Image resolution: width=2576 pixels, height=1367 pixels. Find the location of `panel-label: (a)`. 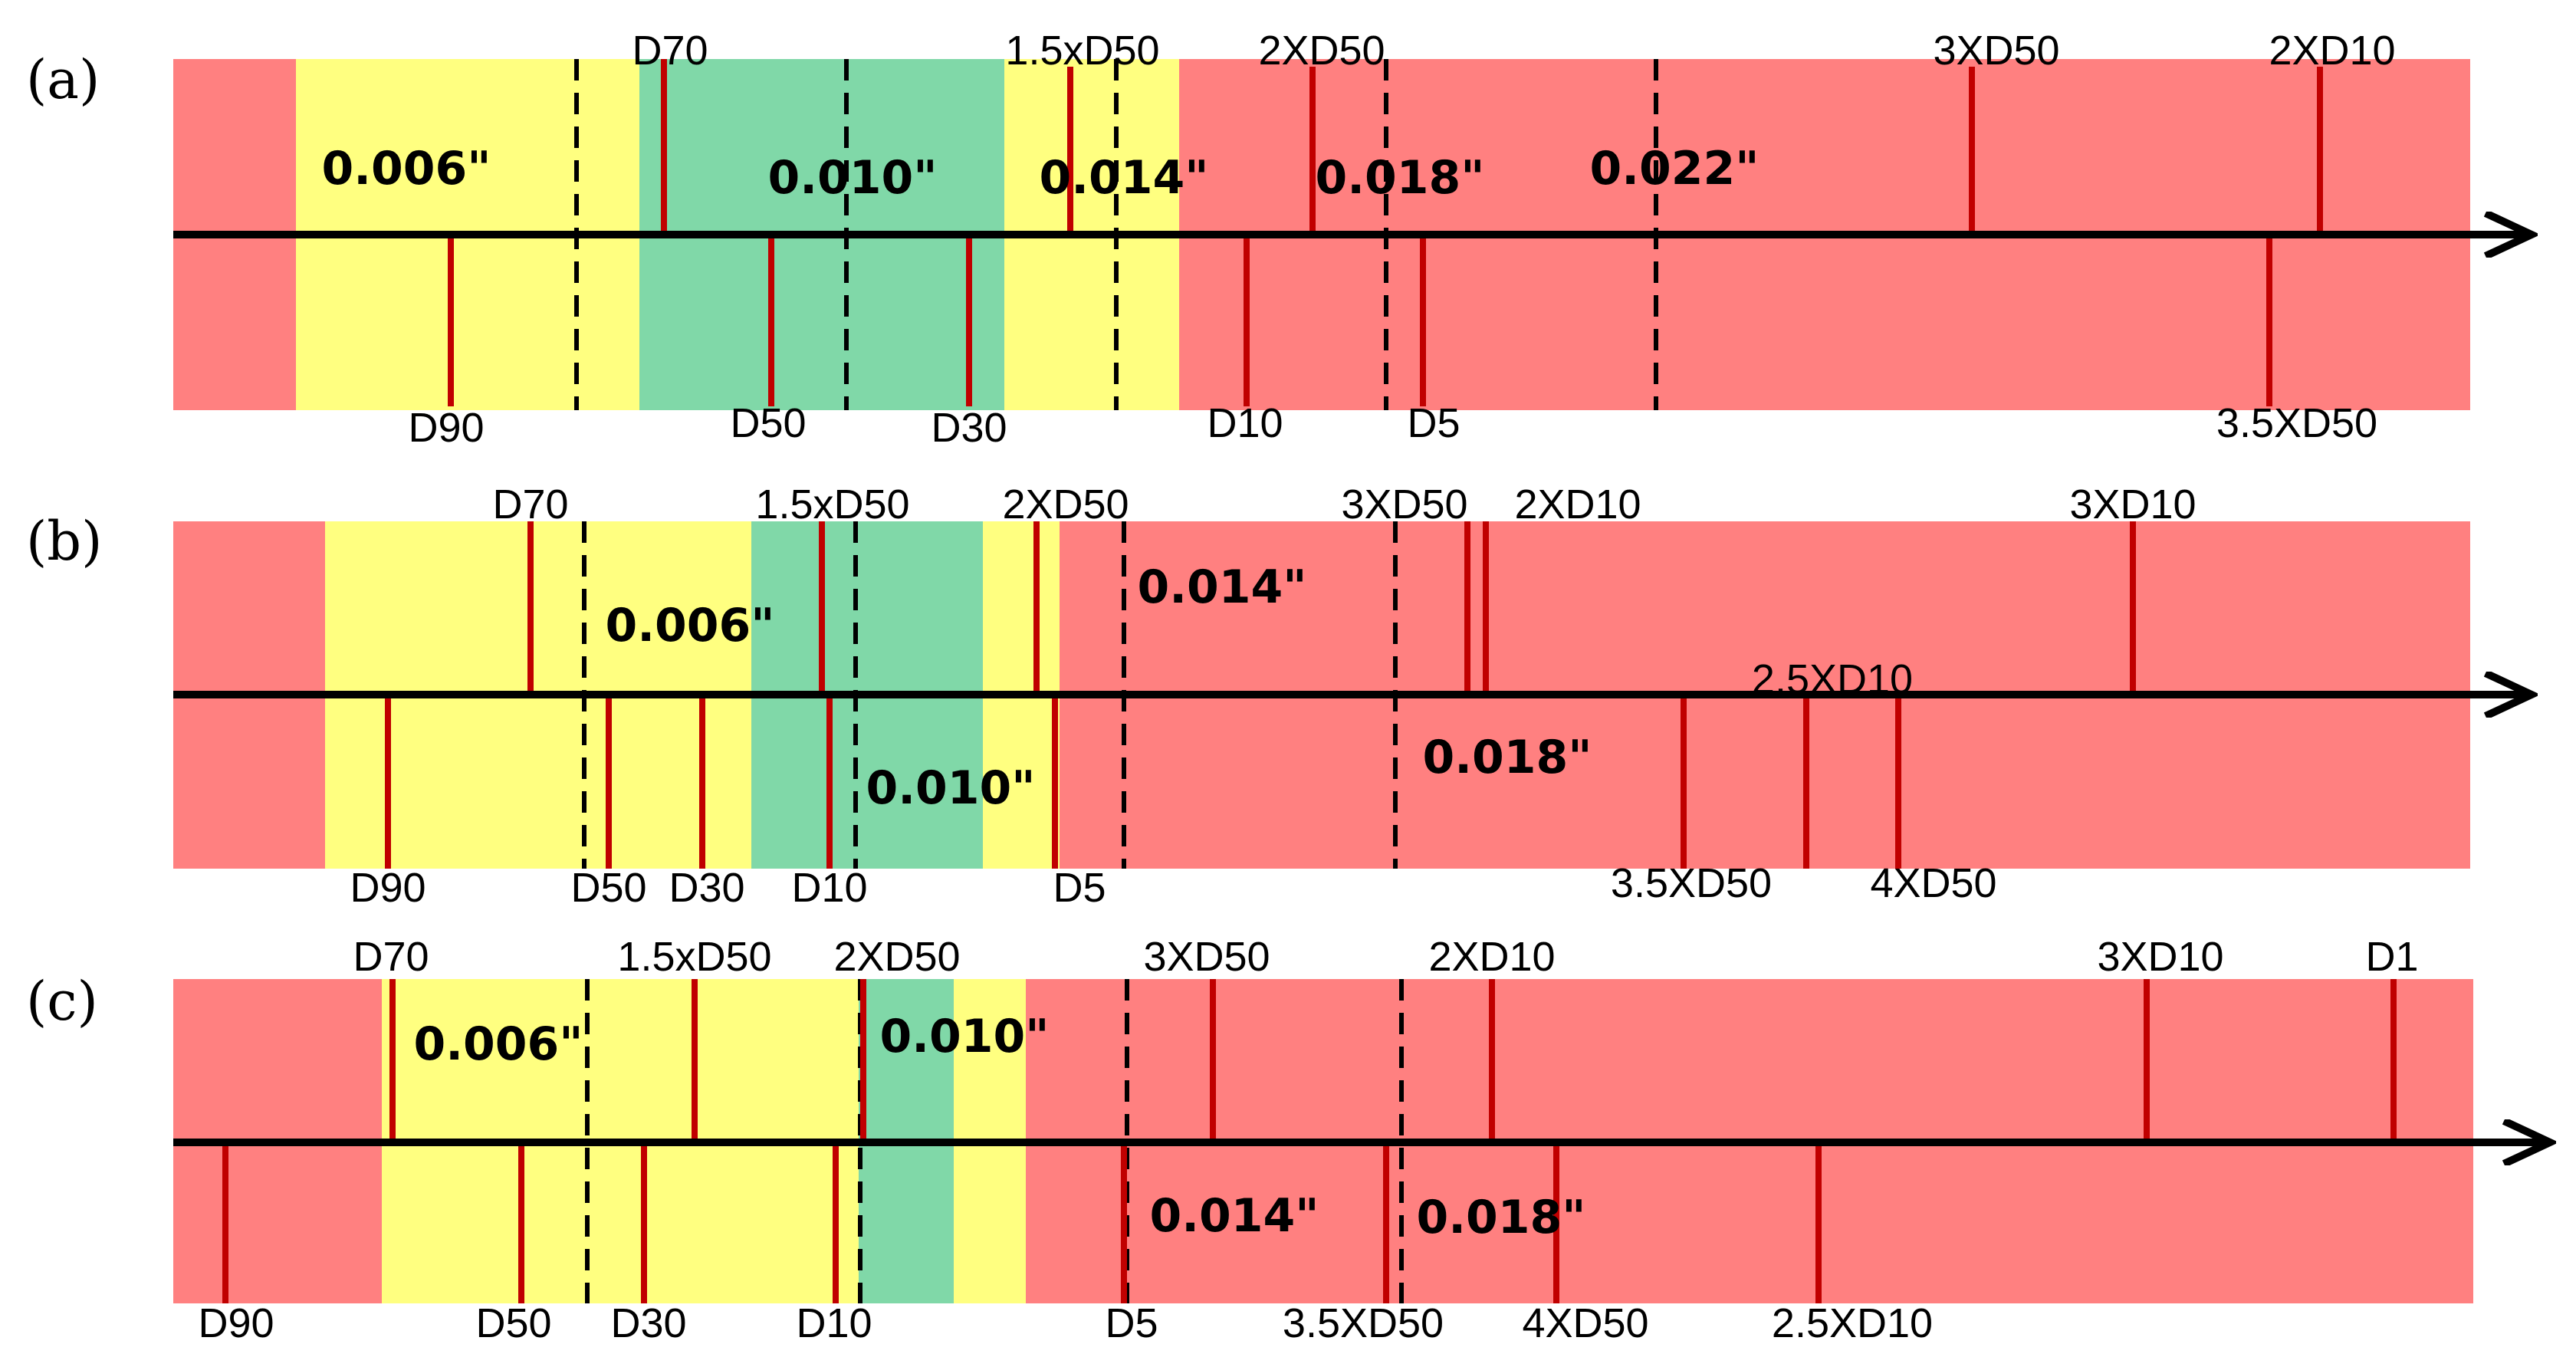

panel-label: (a) is located at coordinates (63, 79).